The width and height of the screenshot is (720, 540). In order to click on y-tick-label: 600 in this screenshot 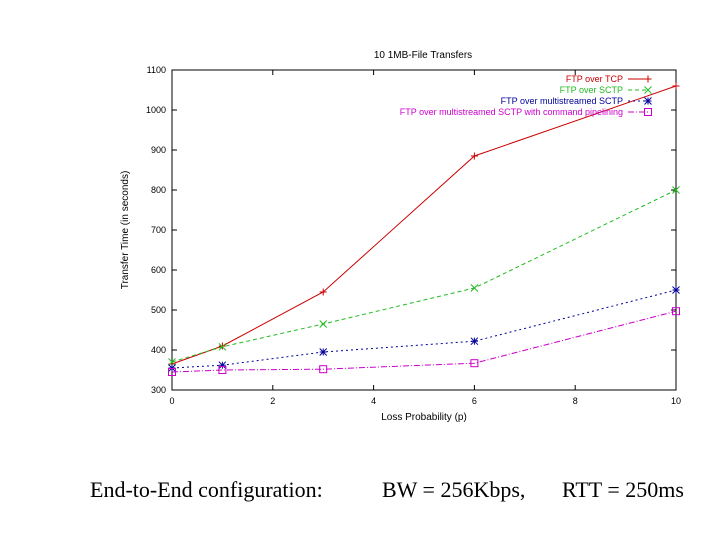, I will do `click(158, 270)`.